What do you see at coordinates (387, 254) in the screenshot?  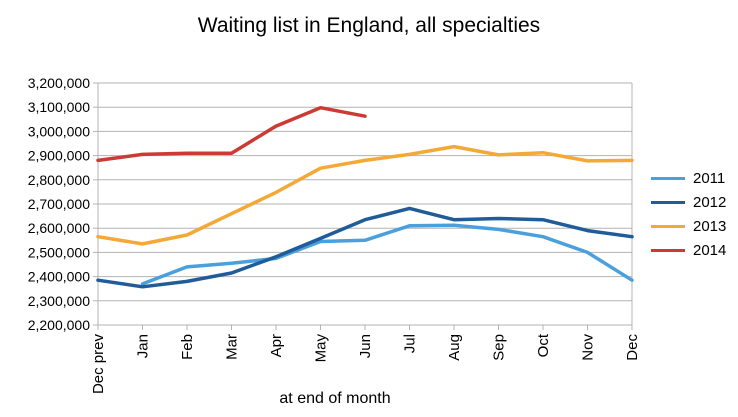 I see `series-line-2011` at bounding box center [387, 254].